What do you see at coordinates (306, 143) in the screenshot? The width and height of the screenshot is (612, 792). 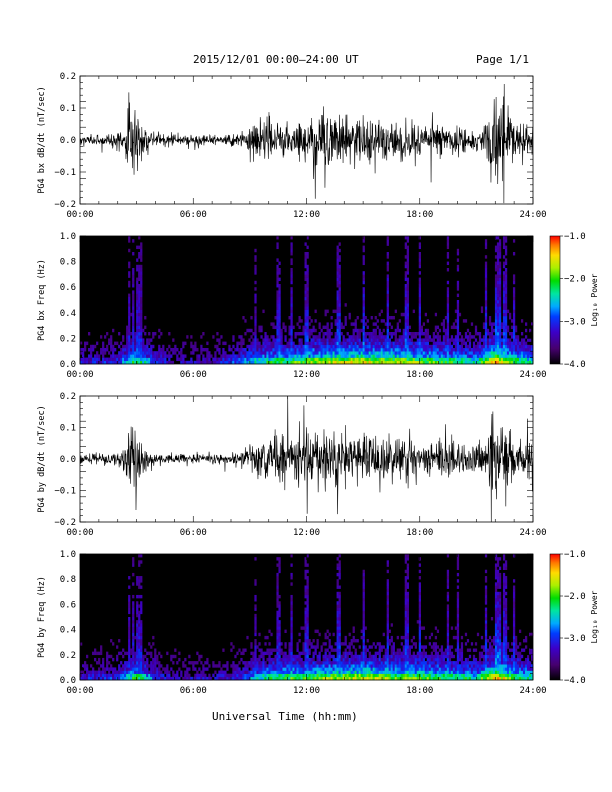 I see `dbdt-waveform` at bounding box center [306, 143].